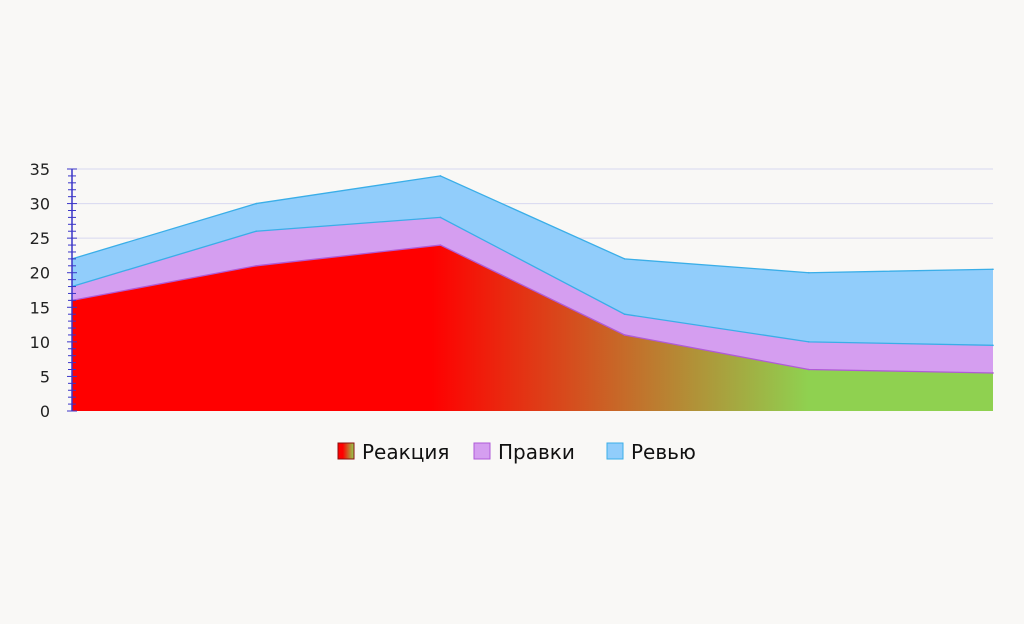  Describe the element at coordinates (663, 452) in the screenshot. I see `legend-label-review: Ревью` at that location.